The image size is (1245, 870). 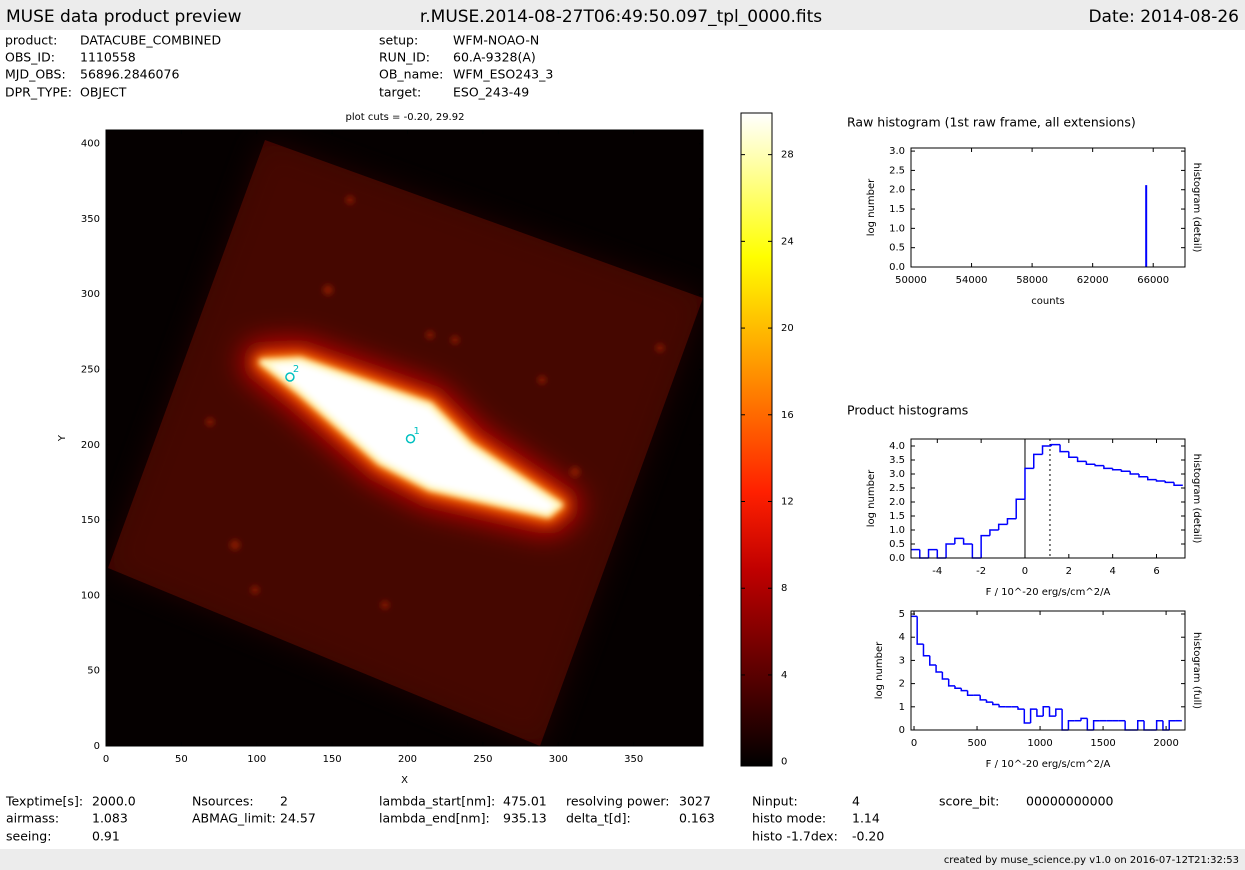 What do you see at coordinates (902, 637) in the screenshot?
I see `y-tick-label: 4` at bounding box center [902, 637].